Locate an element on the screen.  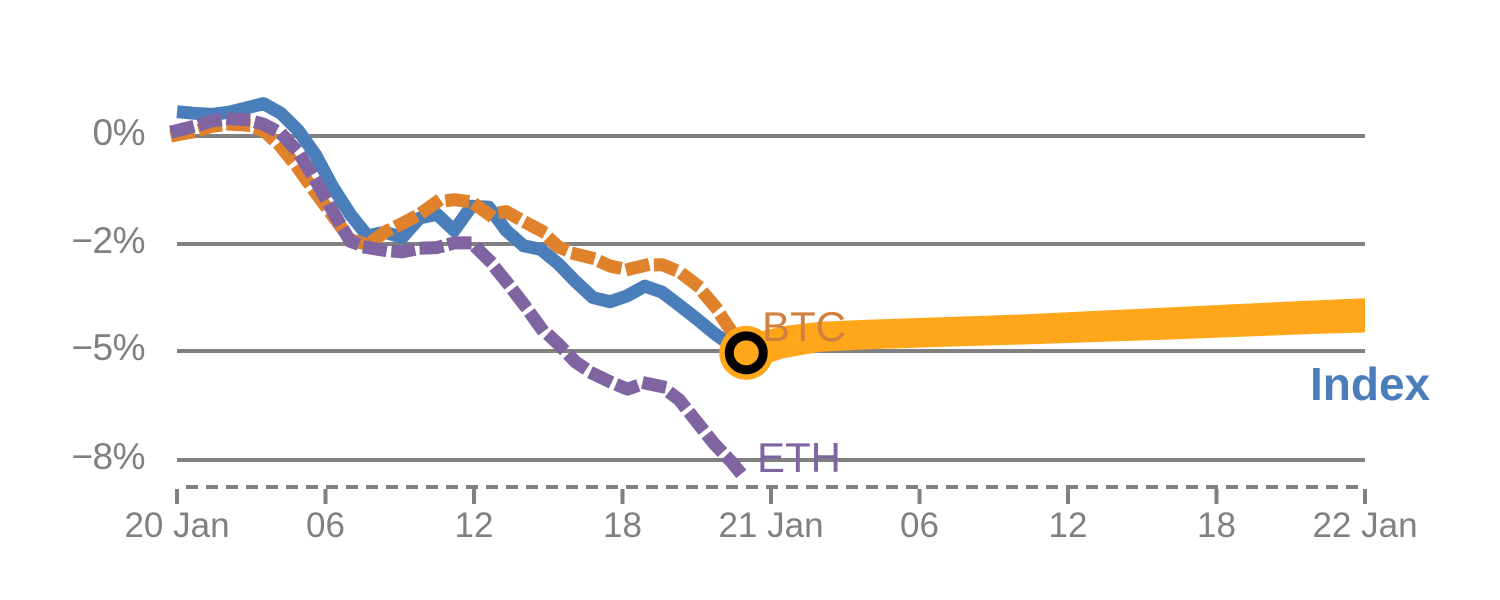
forecast-band-area is located at coordinates (1055, 334).